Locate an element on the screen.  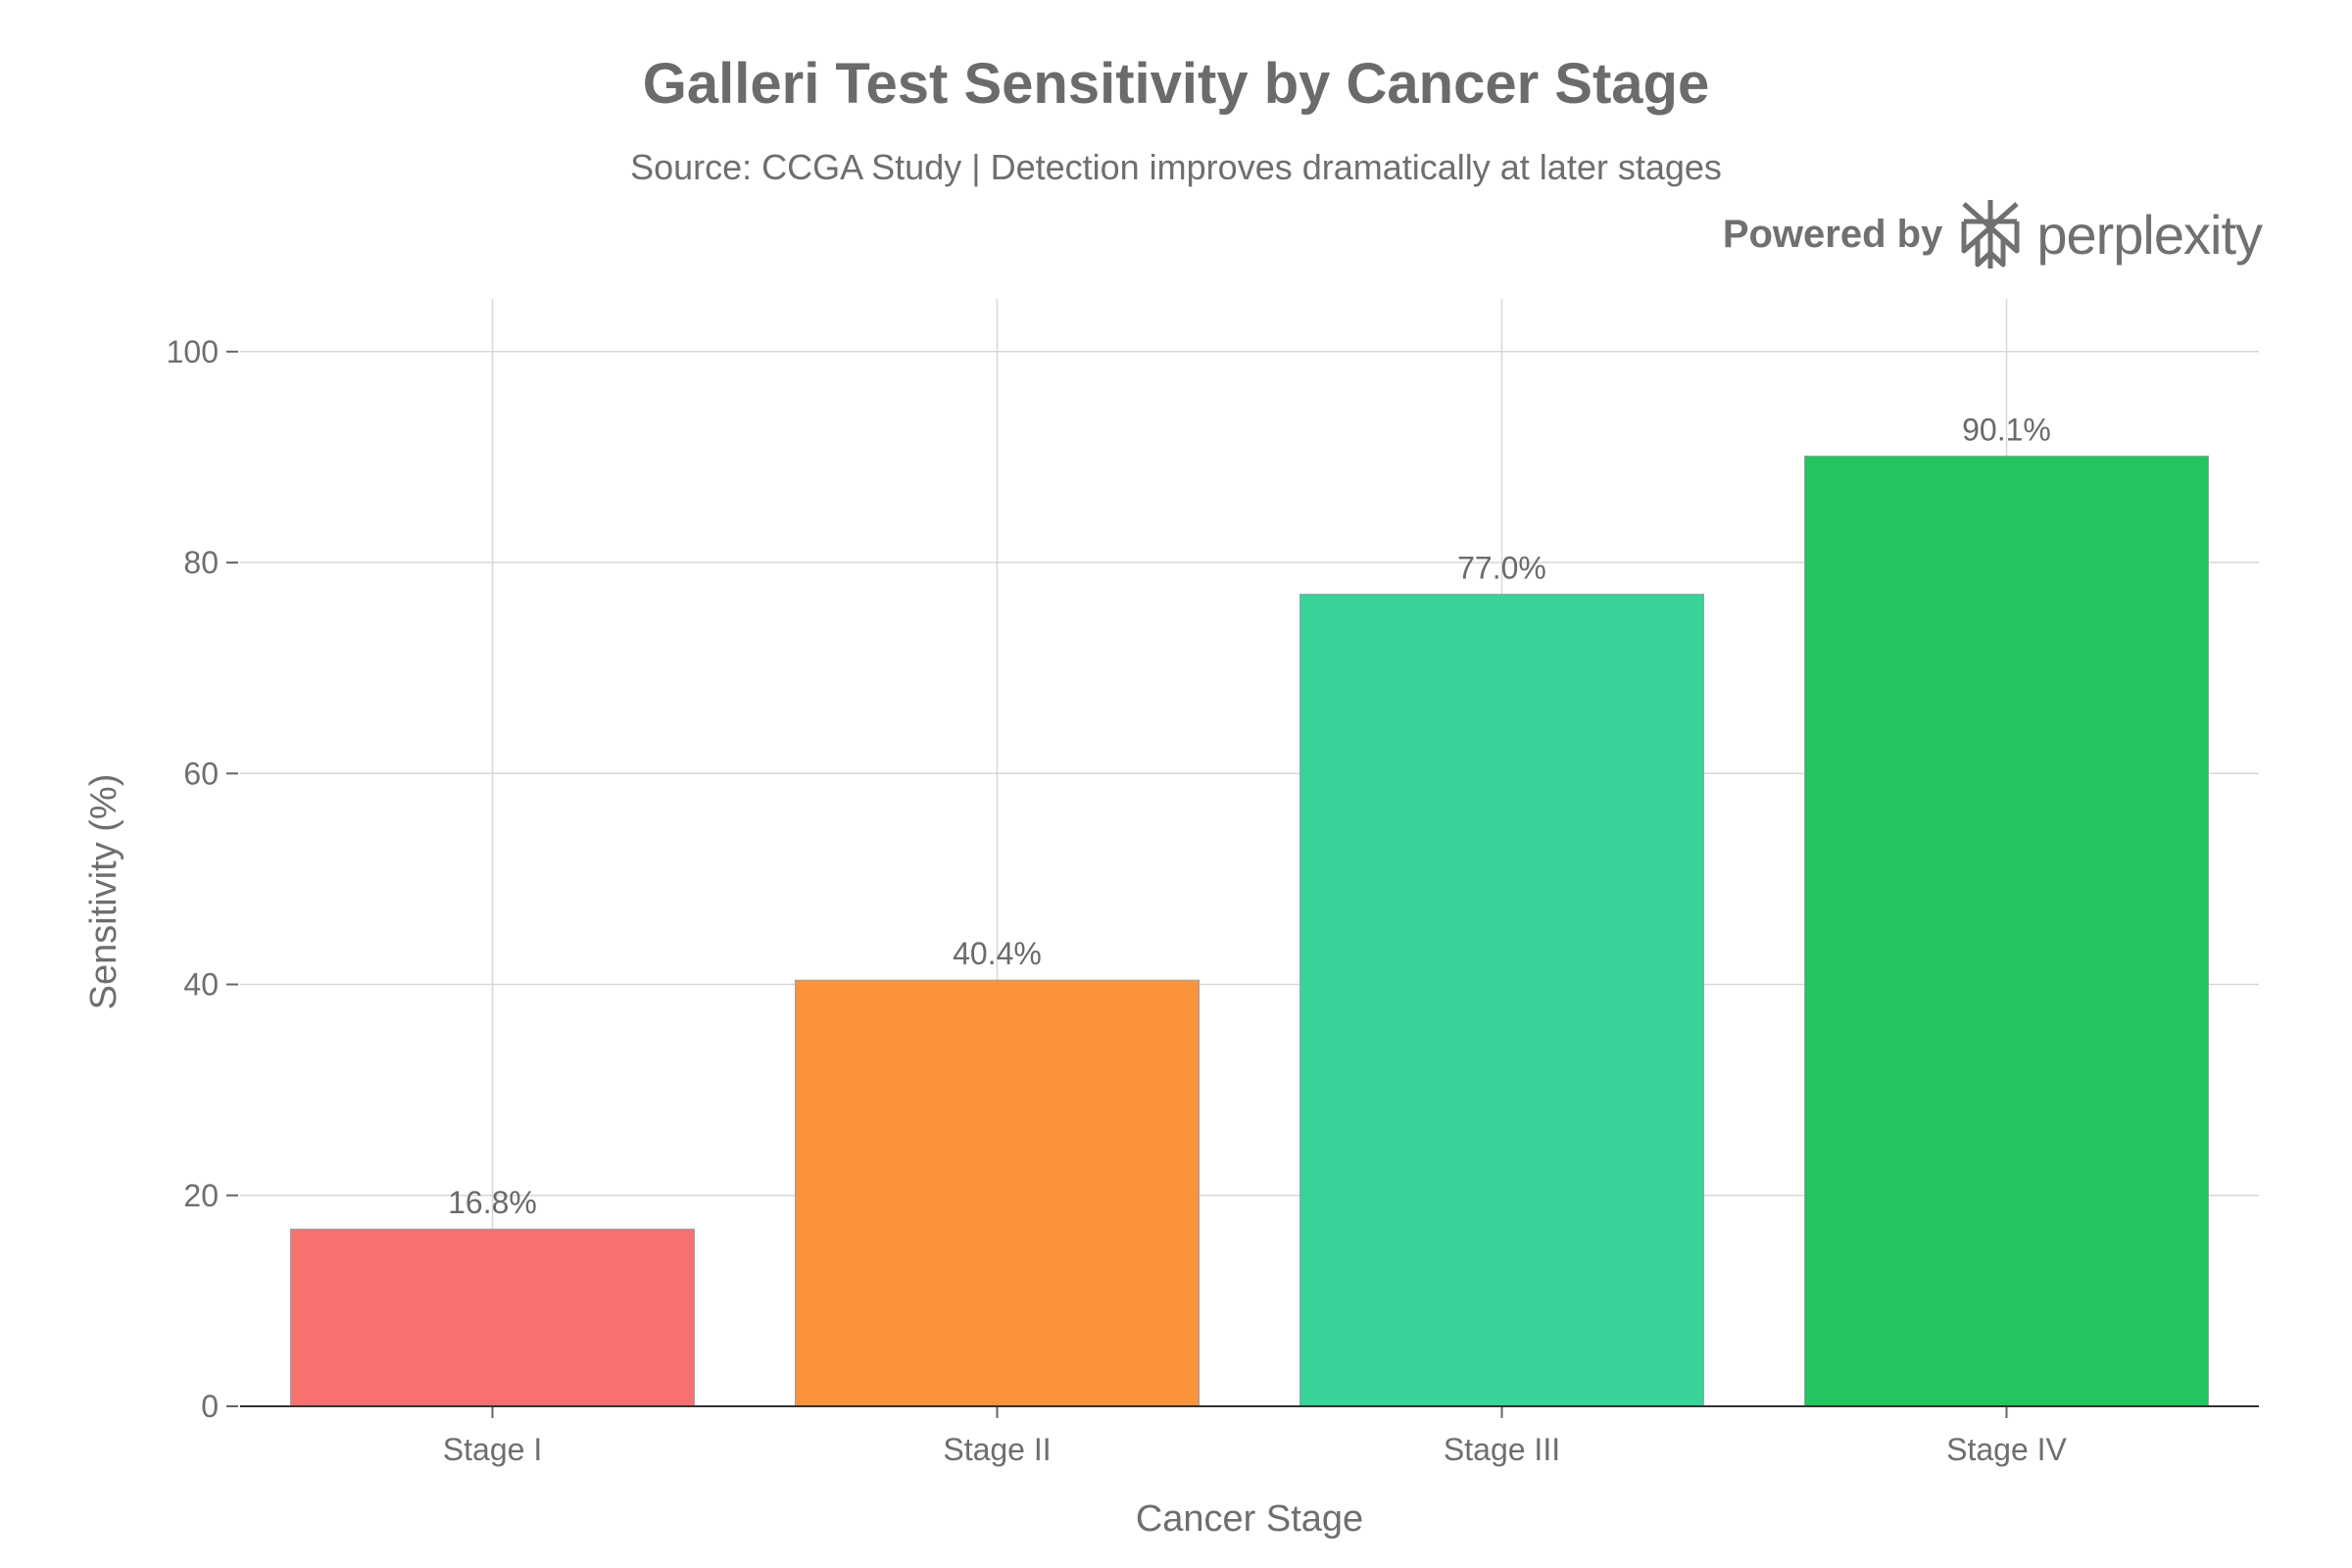
bar-stage-iv is located at coordinates (2006, 931).